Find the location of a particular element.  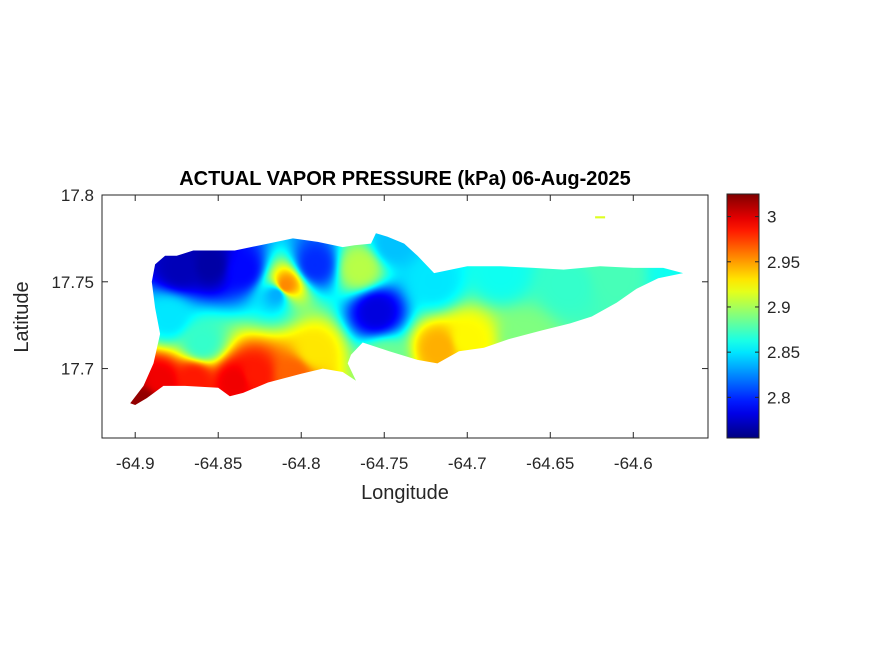

x-tick-label: -64.65 is located at coordinates (550, 463).